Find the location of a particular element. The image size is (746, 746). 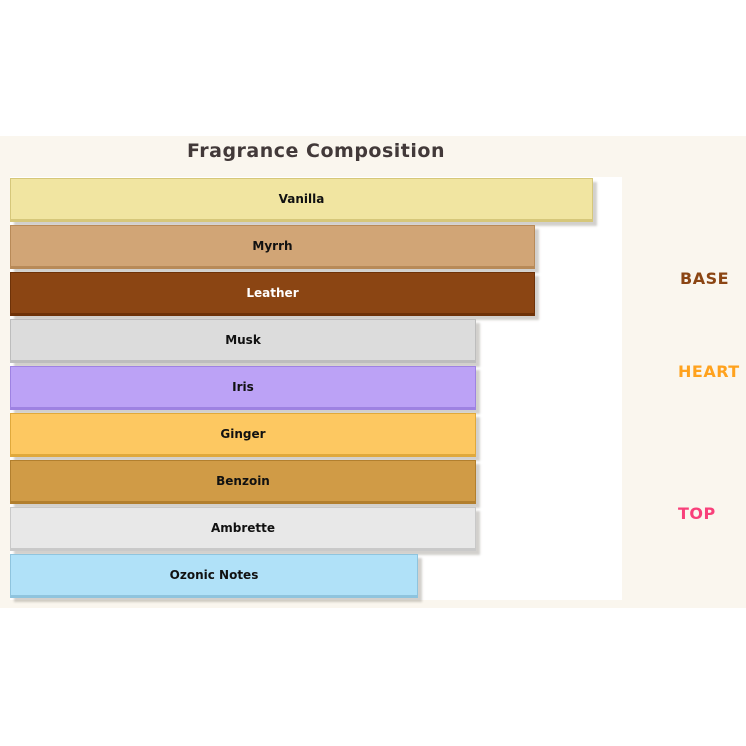

bar-iris: Iris is located at coordinates (243, 388).